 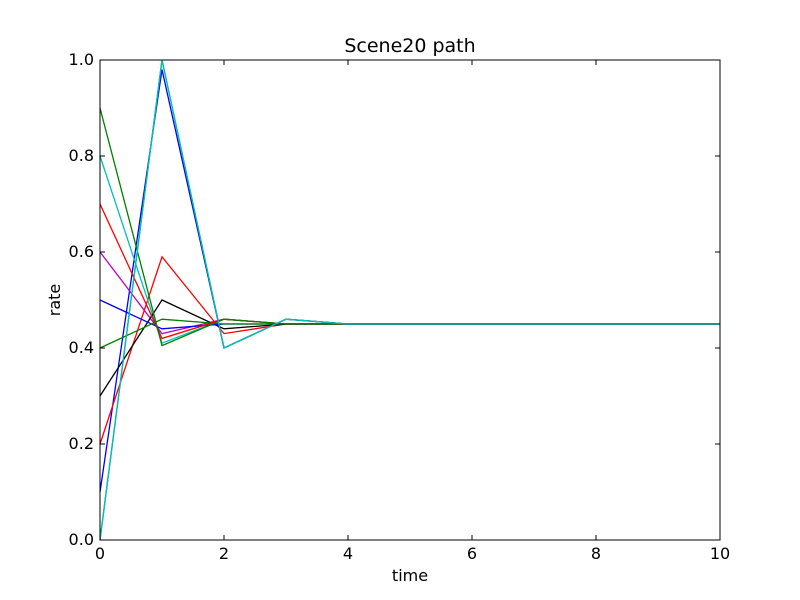 I want to click on x-axis-label: time, so click(x=410, y=575).